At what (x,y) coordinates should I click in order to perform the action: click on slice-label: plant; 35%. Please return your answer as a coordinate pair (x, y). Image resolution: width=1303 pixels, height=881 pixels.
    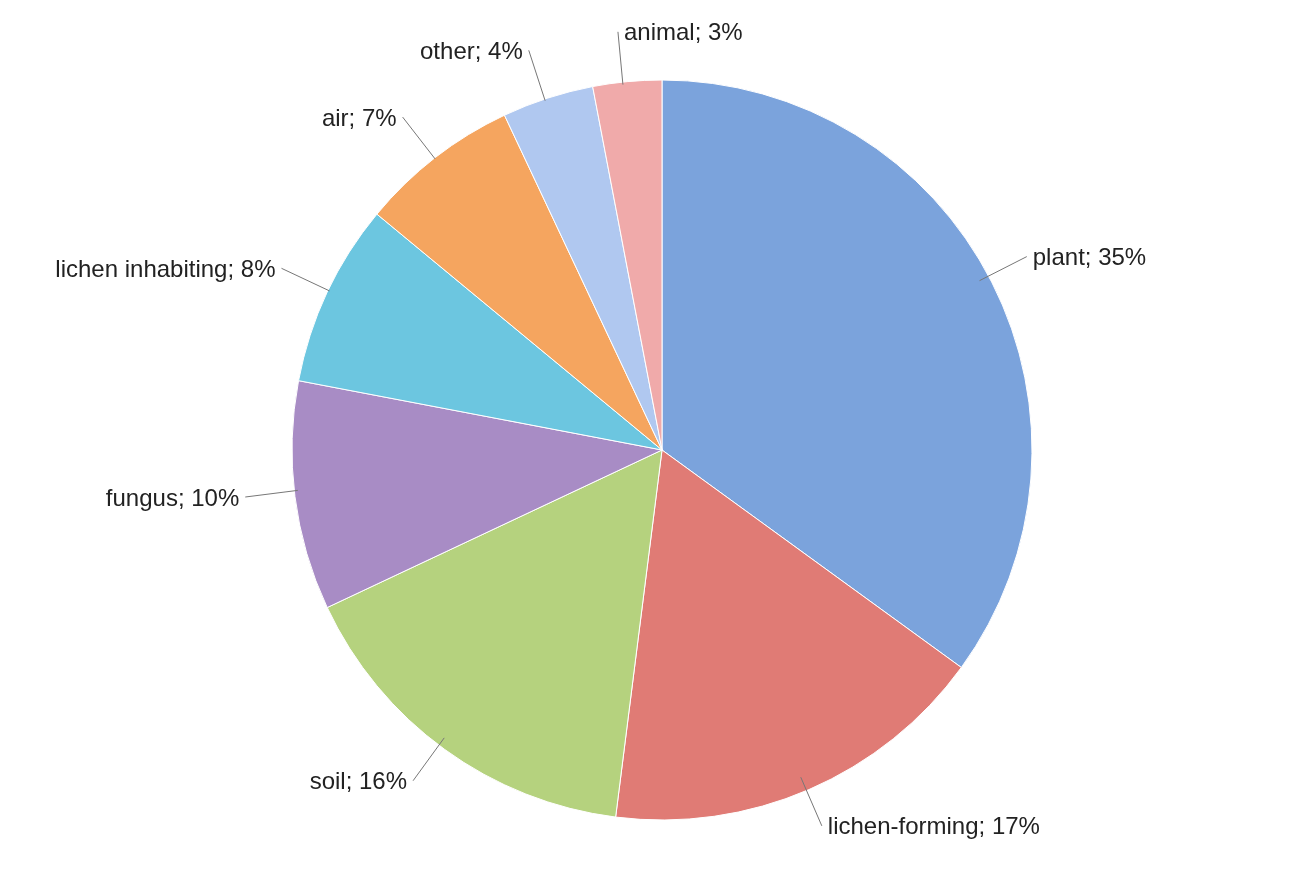
    Looking at the image, I should click on (1089, 257).